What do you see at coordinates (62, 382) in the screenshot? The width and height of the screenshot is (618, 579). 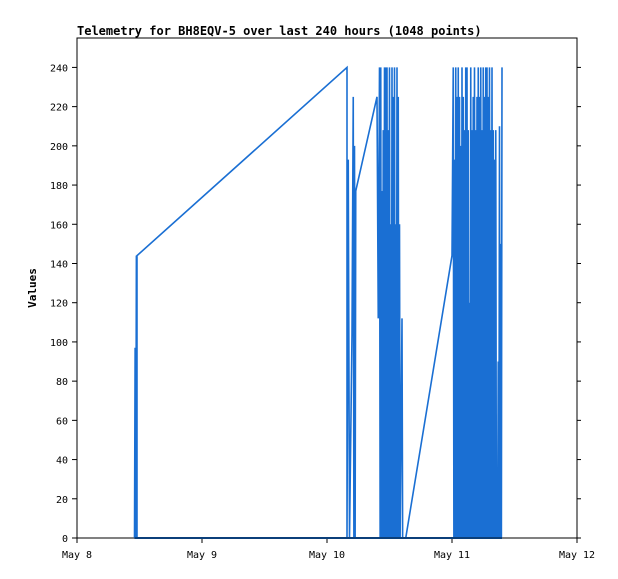 I see `y-tick-label: 80` at bounding box center [62, 382].